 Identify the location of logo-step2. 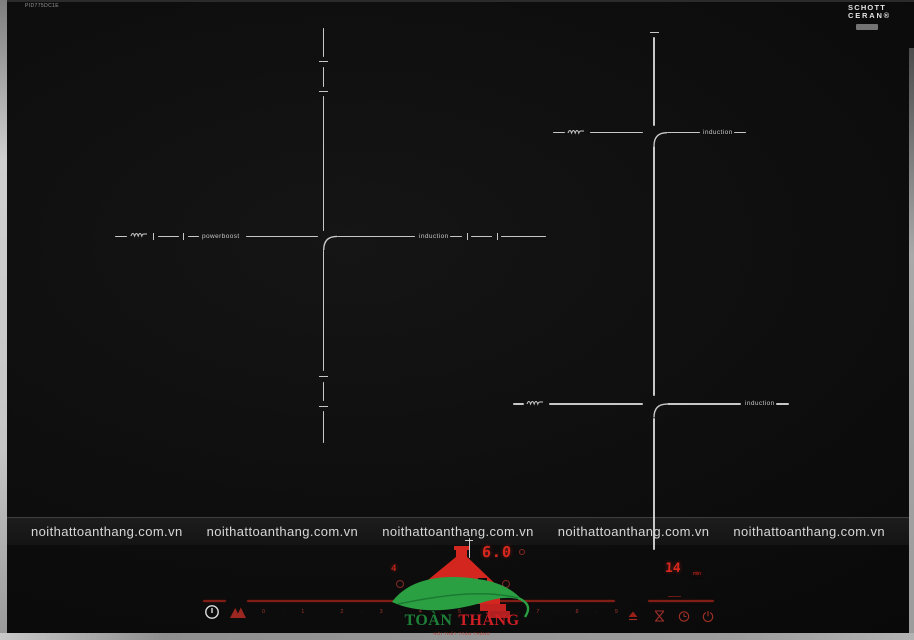
(499, 614).